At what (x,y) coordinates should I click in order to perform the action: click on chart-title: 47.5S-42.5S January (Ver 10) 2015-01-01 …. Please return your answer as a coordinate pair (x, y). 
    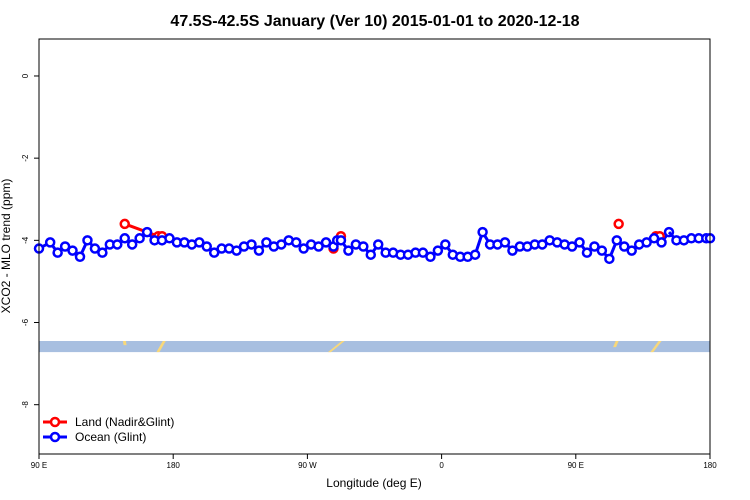
    Looking at the image, I should click on (374, 21).